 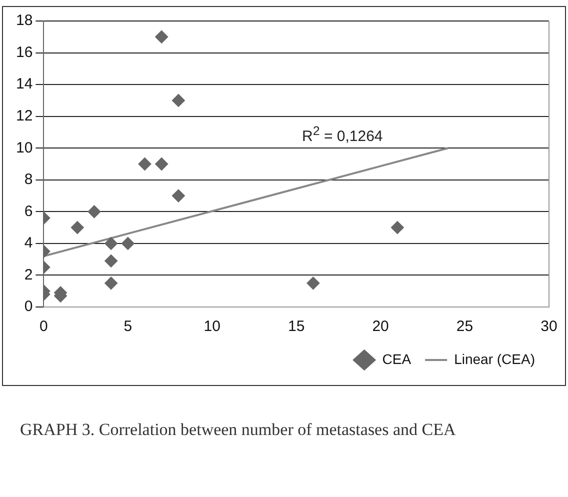 What do you see at coordinates (24, 115) in the screenshot?
I see `y-tick-label: 12` at bounding box center [24, 115].